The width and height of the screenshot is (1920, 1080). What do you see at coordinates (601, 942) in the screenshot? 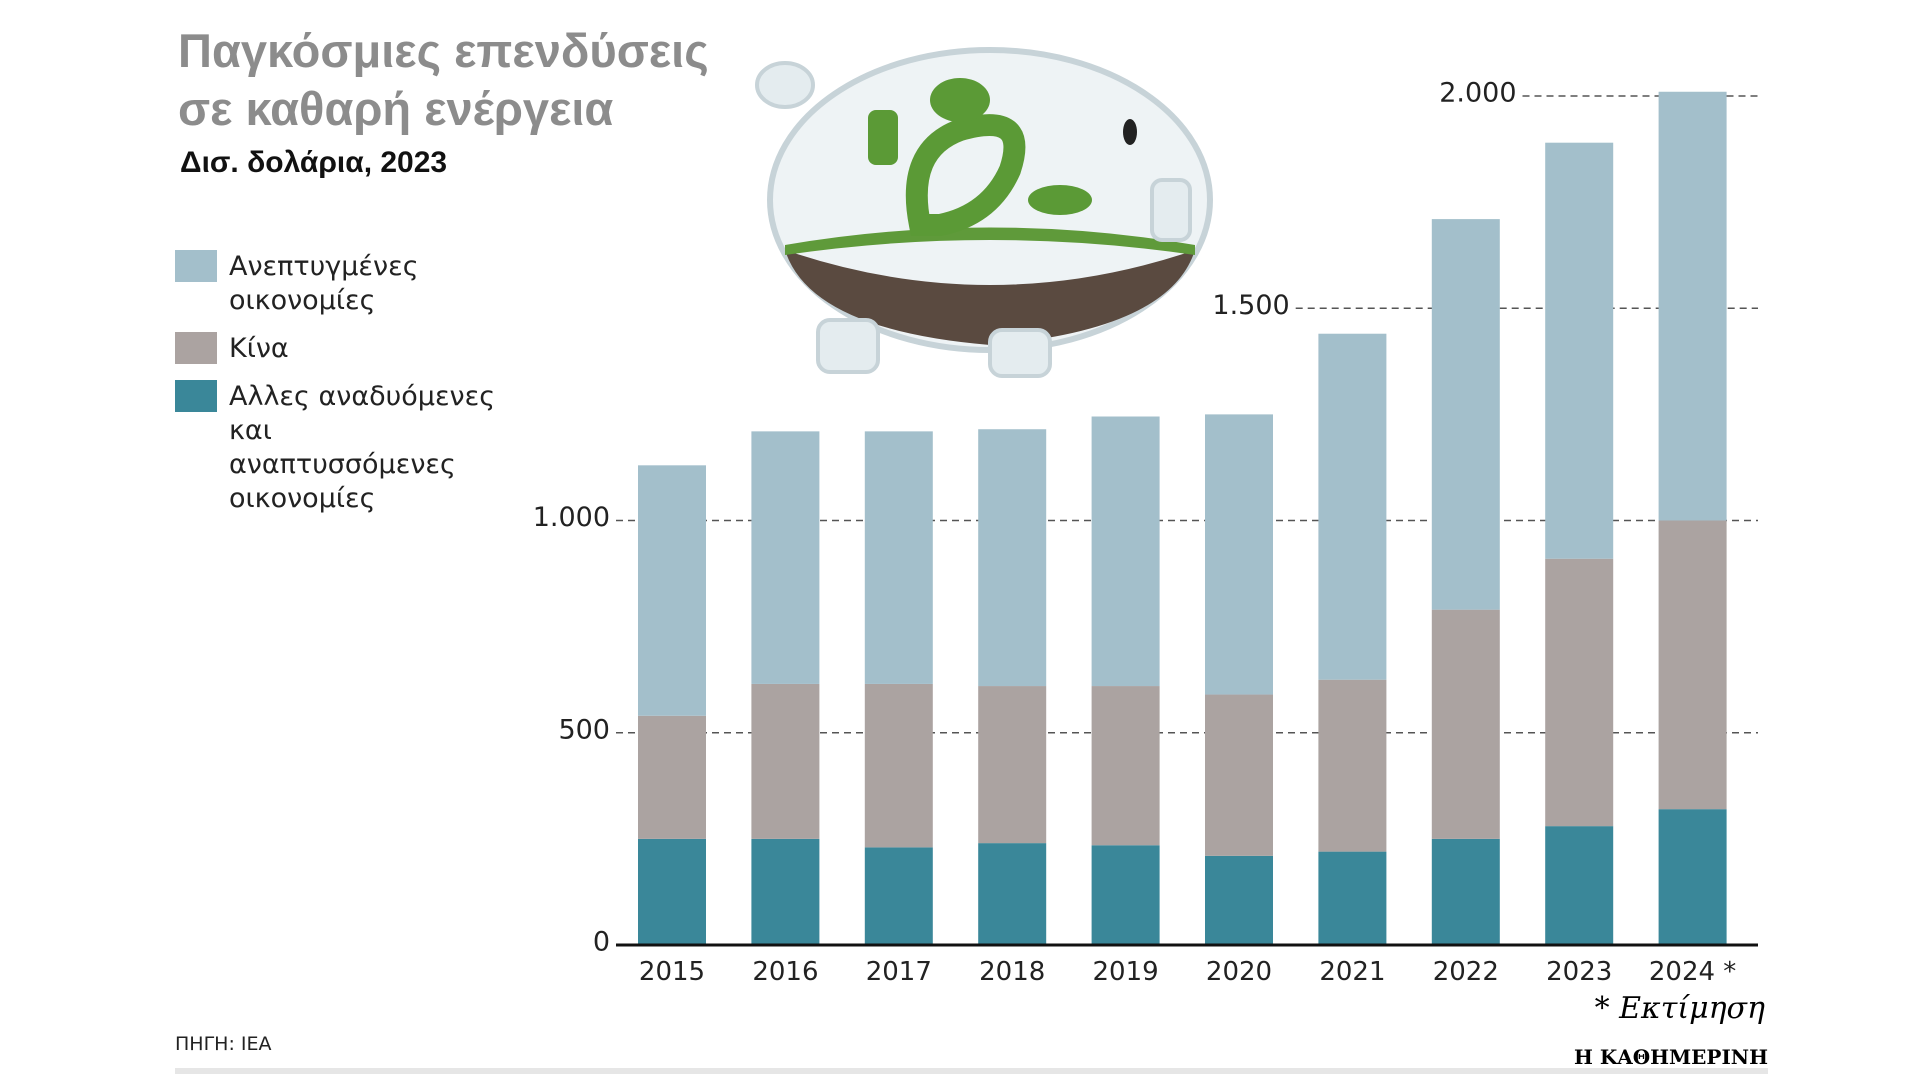
I see `y-tick-label: 0` at bounding box center [601, 942].